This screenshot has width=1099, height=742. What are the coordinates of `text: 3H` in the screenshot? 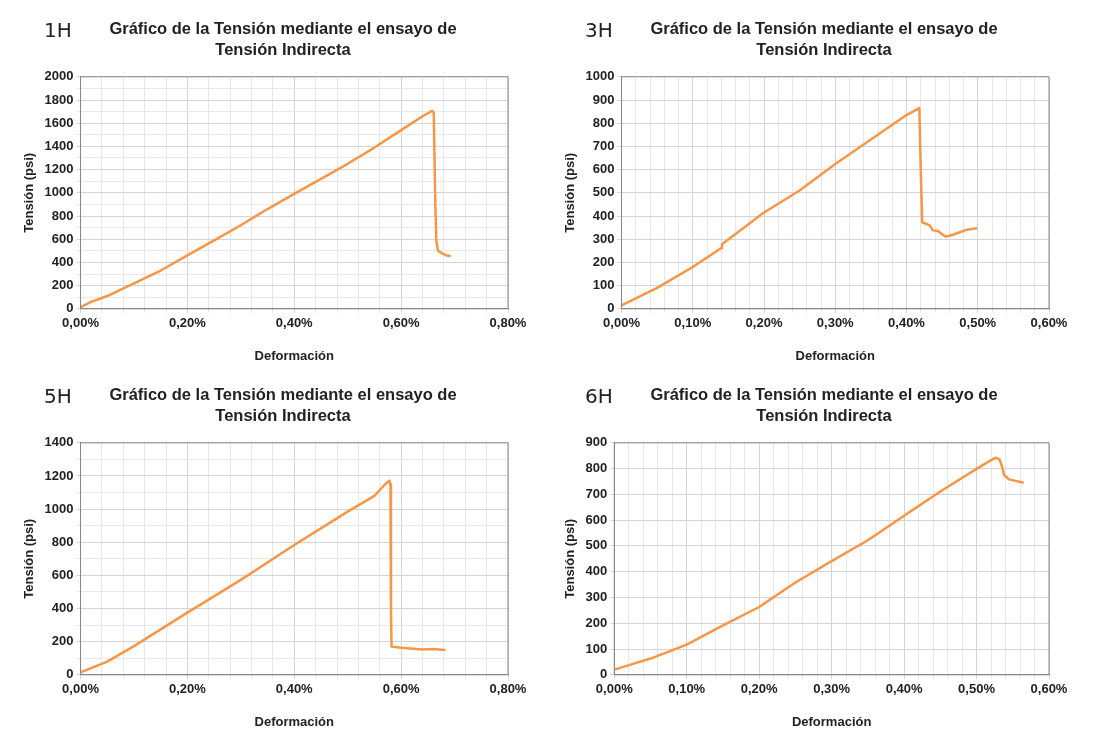 It's located at (599, 30).